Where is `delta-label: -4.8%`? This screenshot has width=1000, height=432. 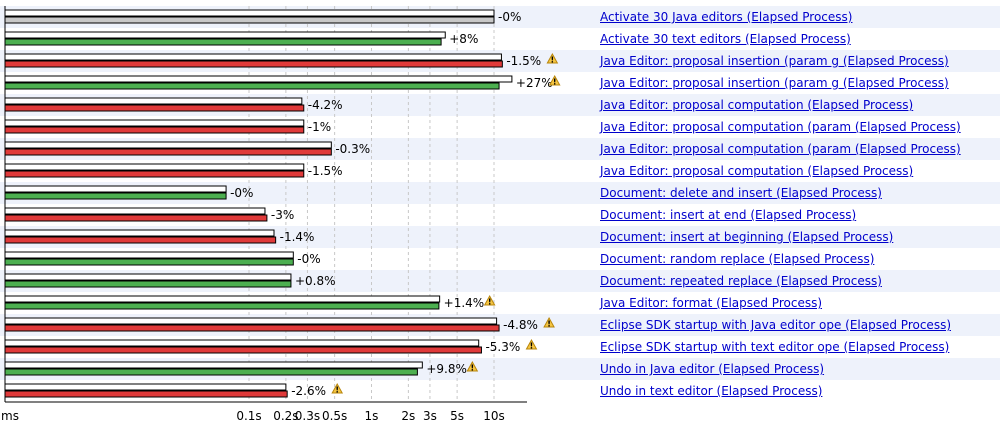
delta-label: -4.8% is located at coordinates (520, 325).